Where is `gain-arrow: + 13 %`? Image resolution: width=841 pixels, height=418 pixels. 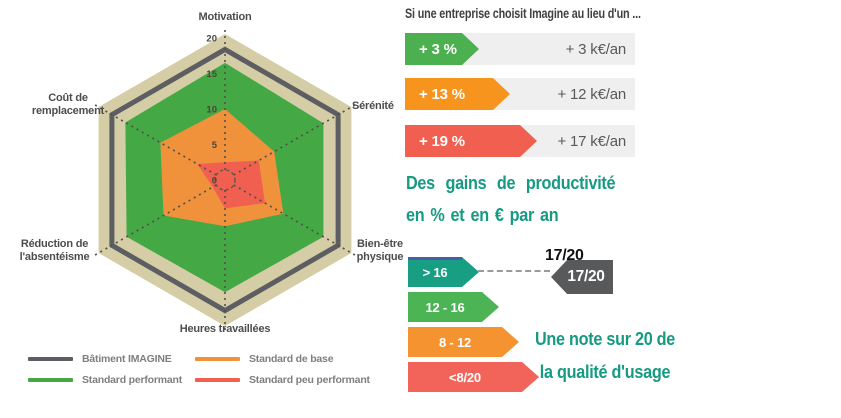
gain-arrow: + 13 % is located at coordinates (457, 94).